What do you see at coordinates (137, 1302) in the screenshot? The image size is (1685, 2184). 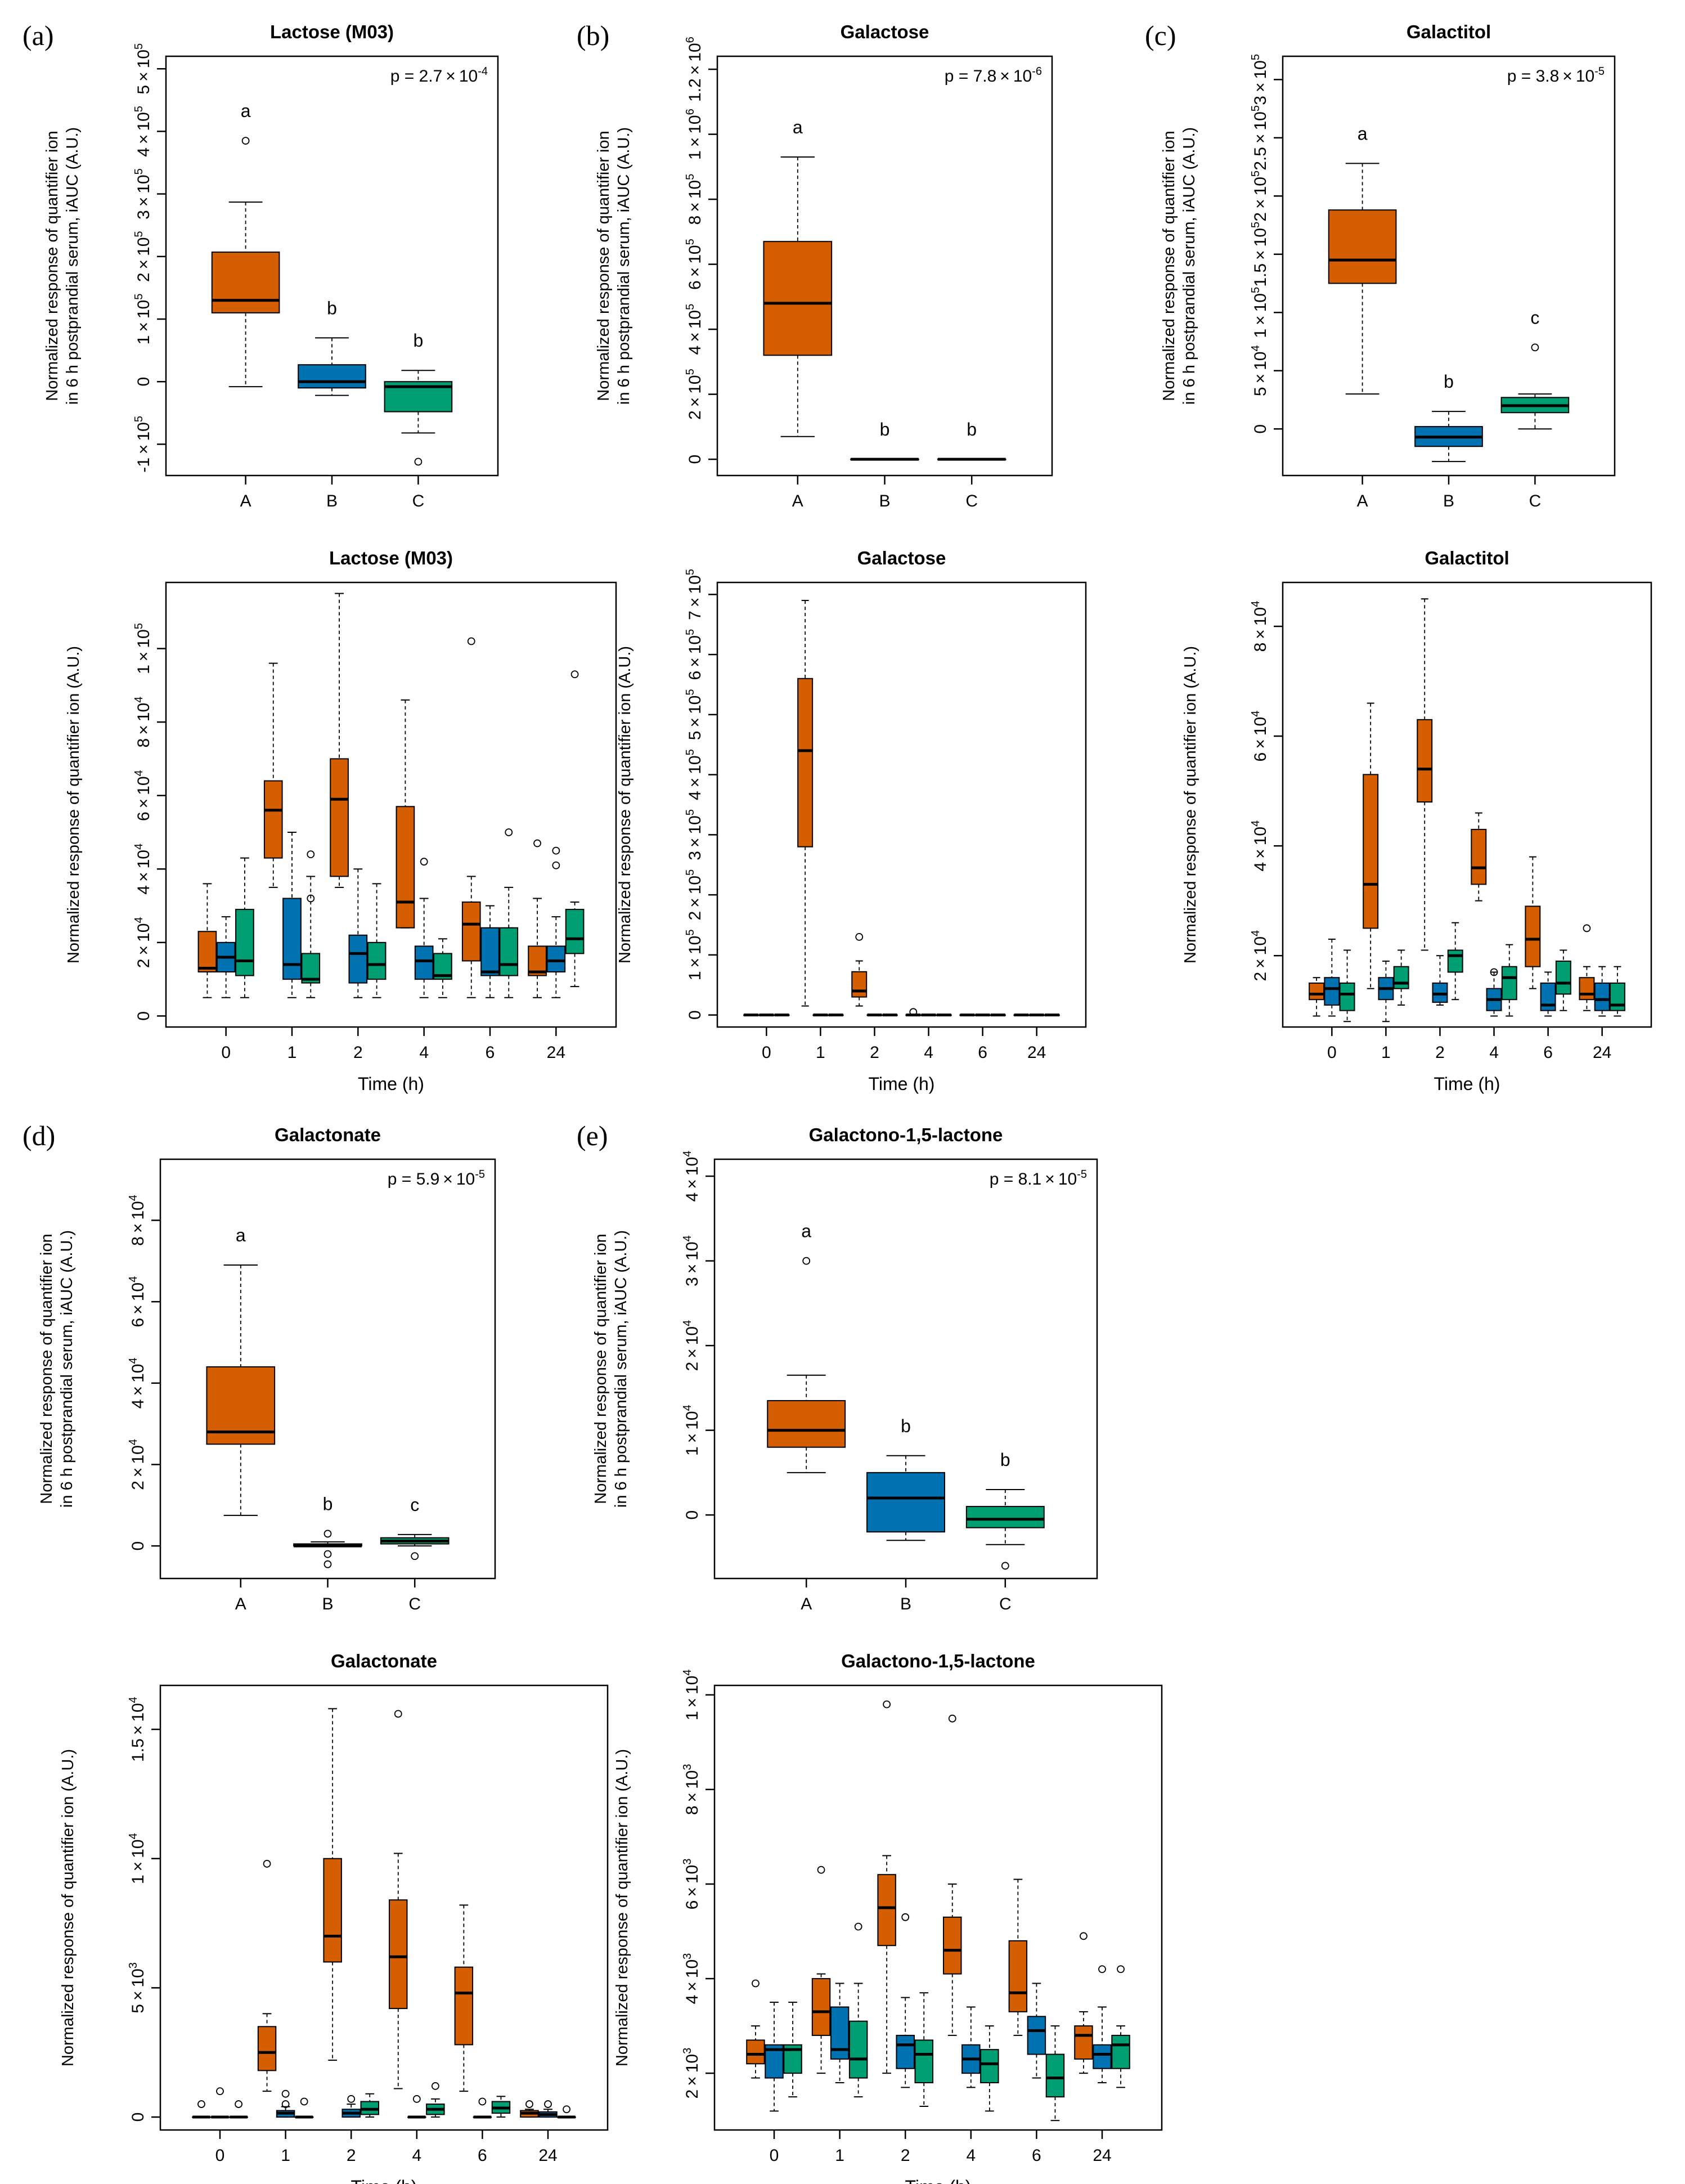 I see `y-tick-label: 6 × 104` at bounding box center [137, 1302].